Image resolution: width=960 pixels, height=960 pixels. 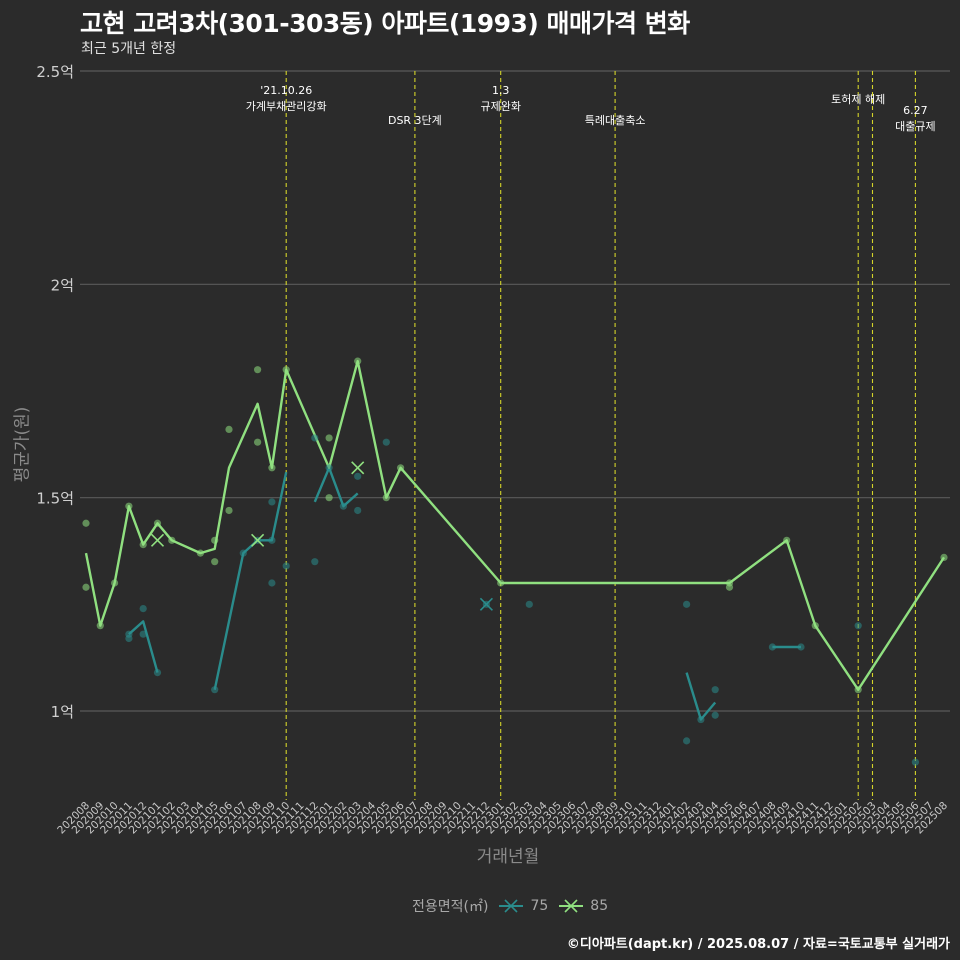 I want to click on chart-subtitle: 최근 5개년 한정, so click(x=129, y=49).